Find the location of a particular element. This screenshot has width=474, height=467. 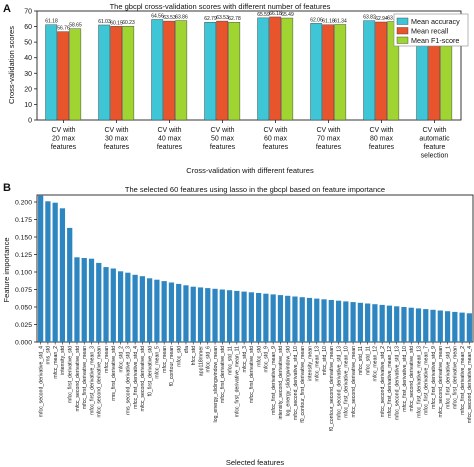

data-label: 61.18 is located at coordinates (51, 22).